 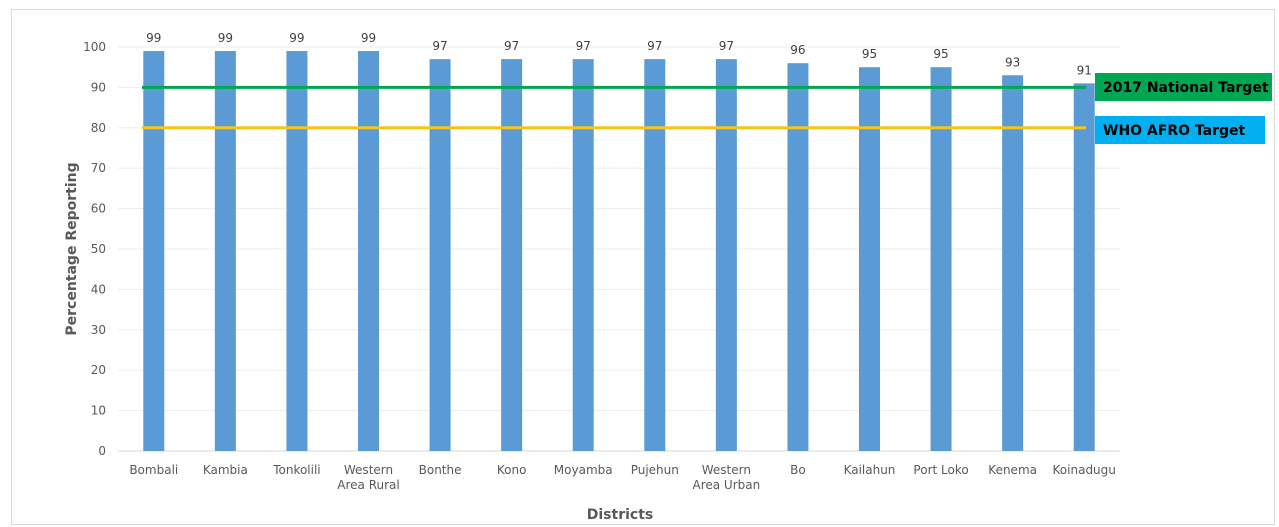 I want to click on y-tick-label: 50, so click(x=98, y=249).